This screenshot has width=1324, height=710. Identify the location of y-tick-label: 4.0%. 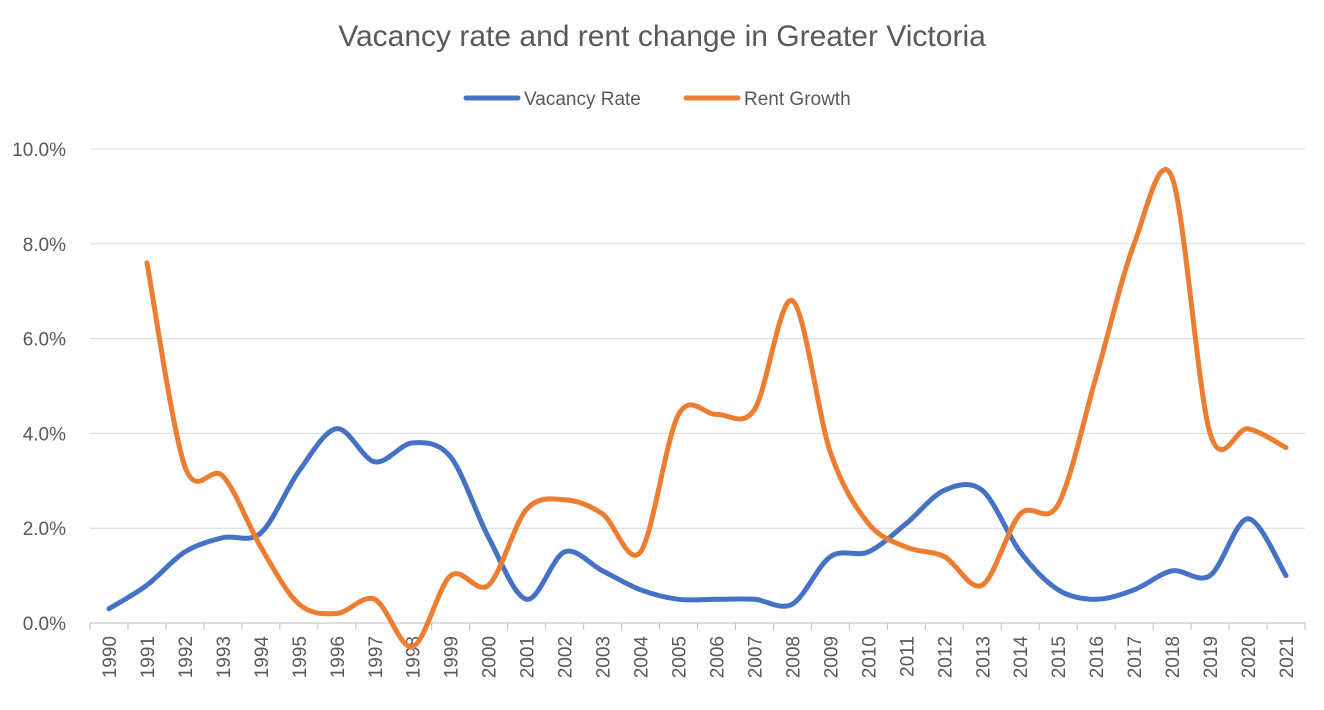
(44, 434).